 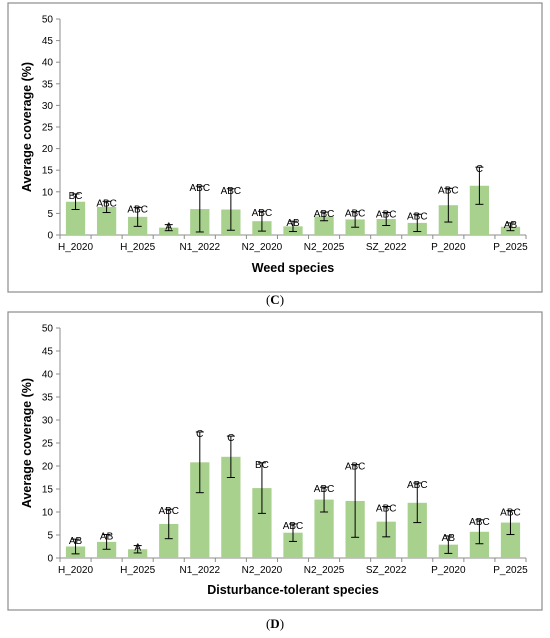 What do you see at coordinates (48, 106) in the screenshot?
I see `panel-c-y-tick-label: 30` at bounding box center [48, 106].